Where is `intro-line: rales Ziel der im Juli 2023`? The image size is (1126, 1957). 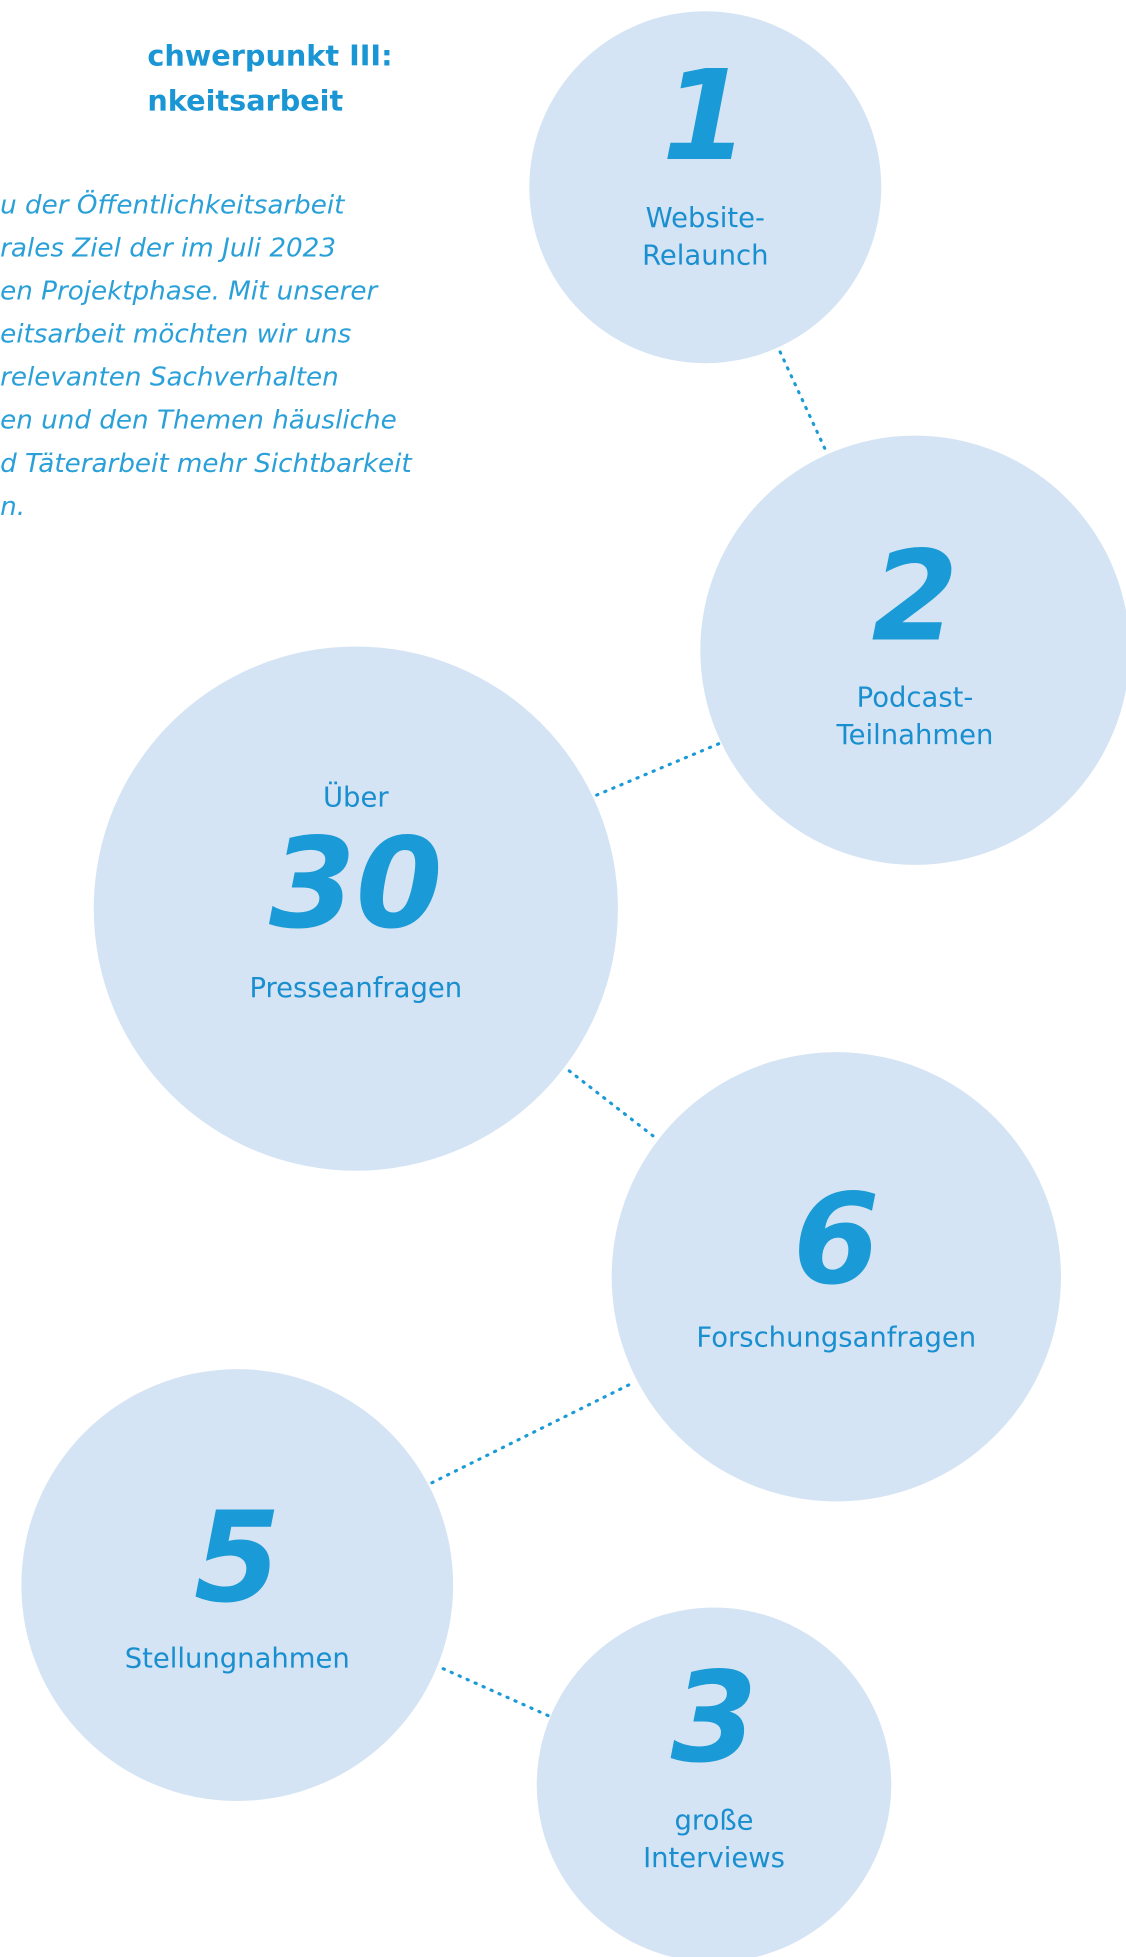
intro-line: rales Ziel der im Juli 2023 is located at coordinates (168, 248).